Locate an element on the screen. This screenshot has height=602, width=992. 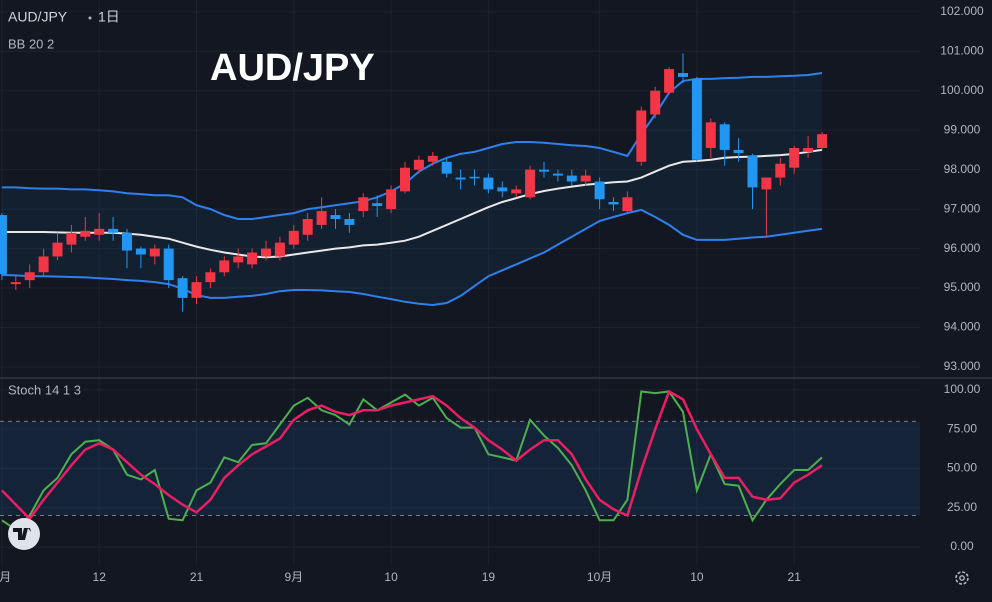
y-tick-label: 25.00 is located at coordinates (962, 507).